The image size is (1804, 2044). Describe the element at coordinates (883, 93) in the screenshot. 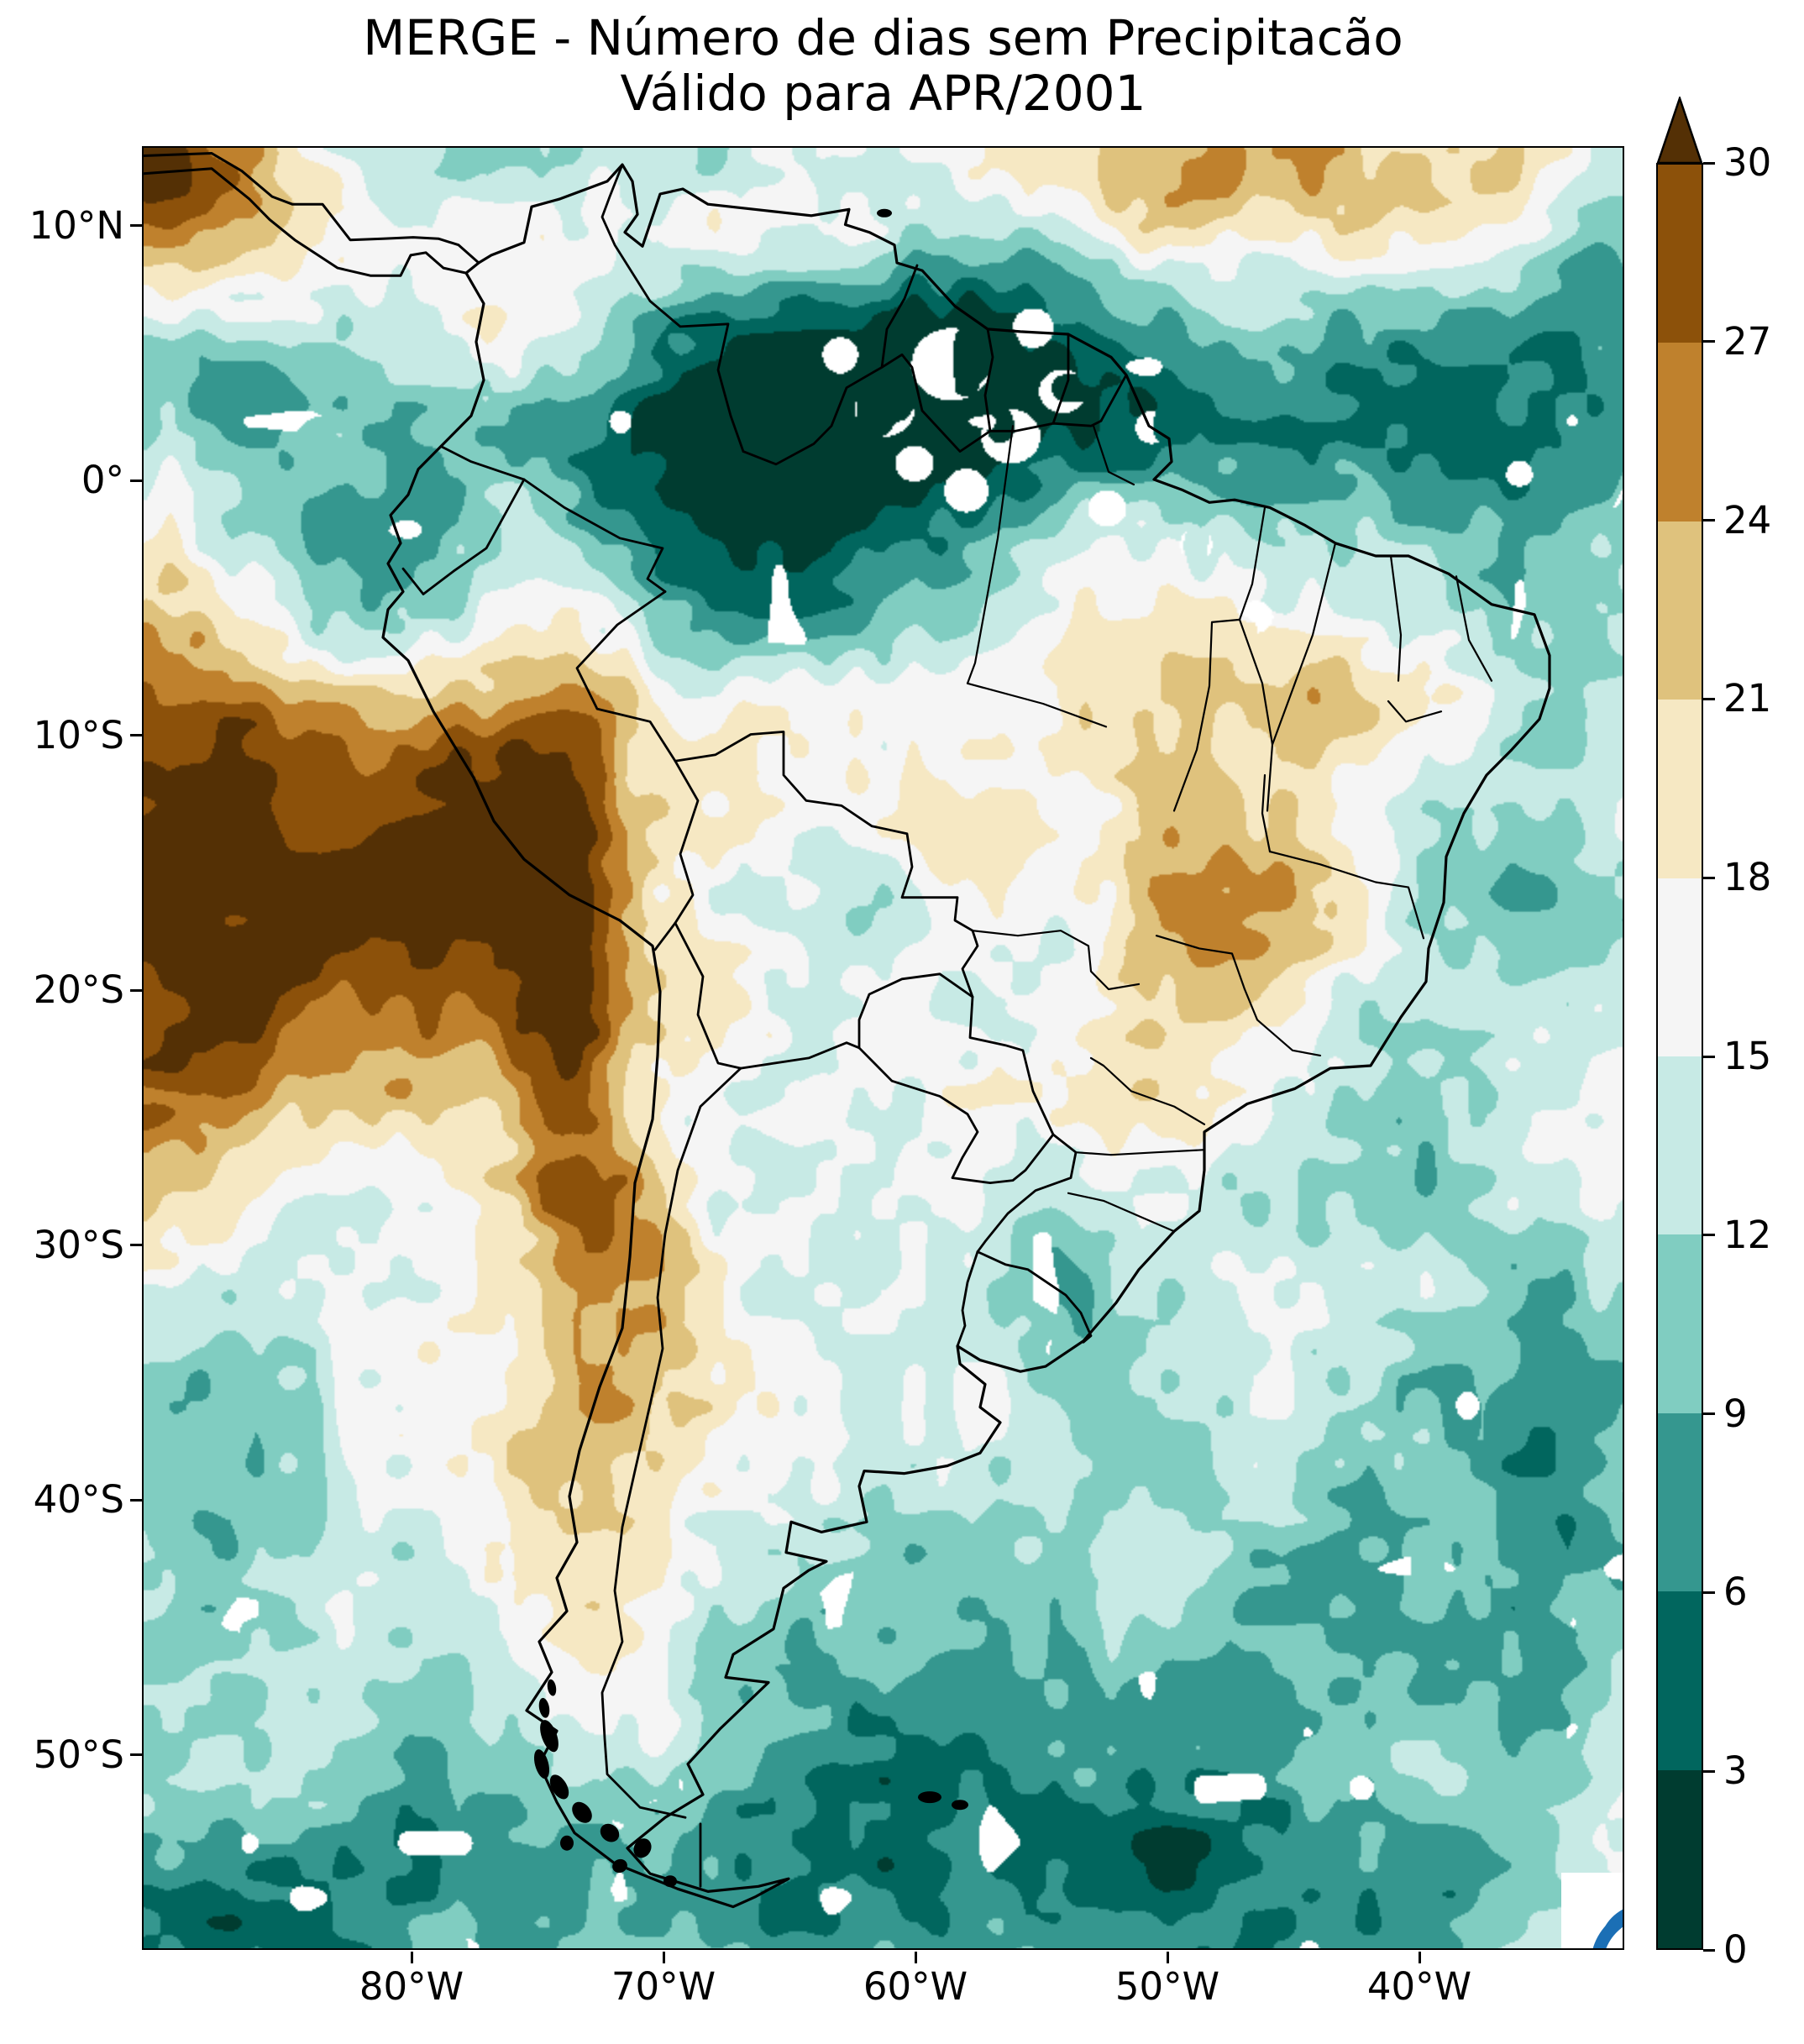

I see `figure-title-line2: Válido para APR/2001` at that location.